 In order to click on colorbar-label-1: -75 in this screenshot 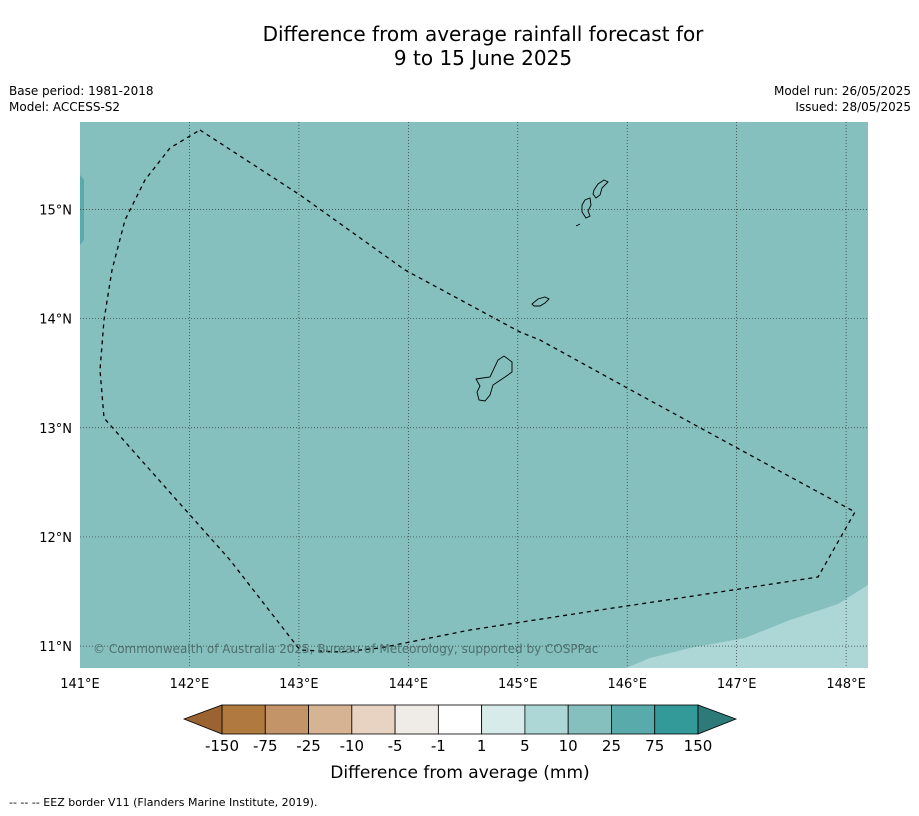, I will do `click(265, 746)`.